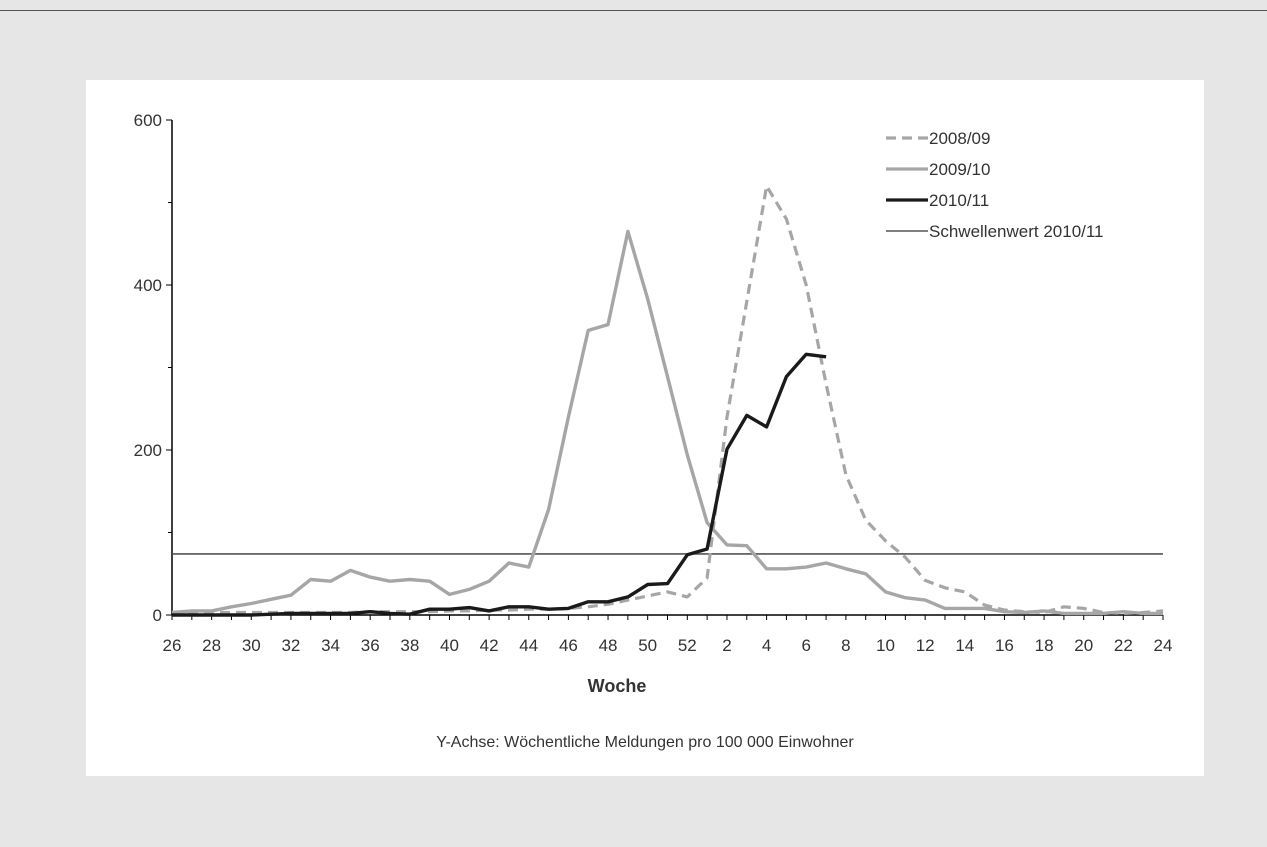 The height and width of the screenshot is (847, 1267). Describe the element at coordinates (726, 645) in the screenshot. I see `x-tick-label: 2` at that location.